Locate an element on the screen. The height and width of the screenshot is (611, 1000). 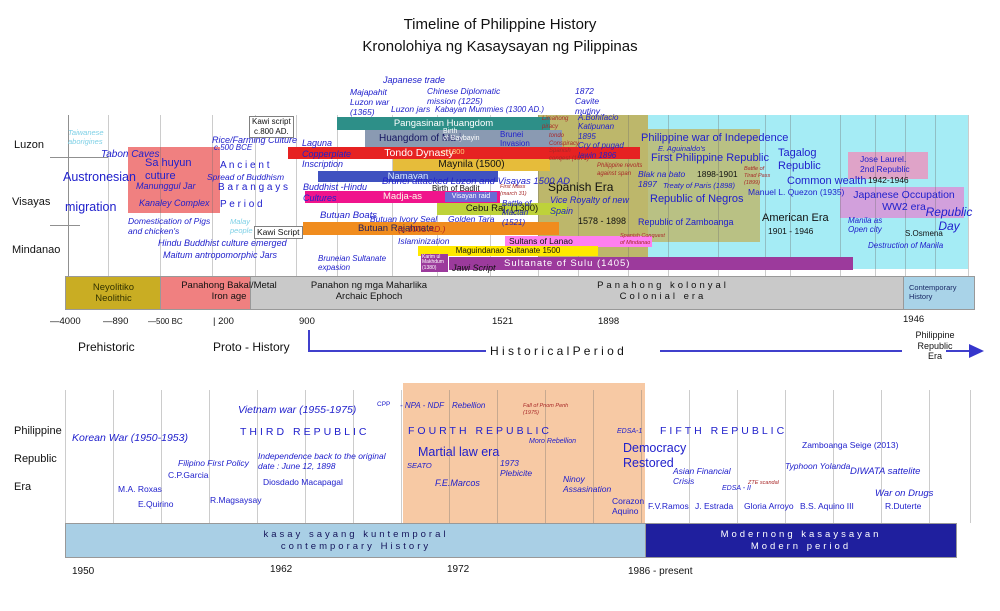
label-ma-roxas: M.A. Roxas is located at coordinates (140, 489).